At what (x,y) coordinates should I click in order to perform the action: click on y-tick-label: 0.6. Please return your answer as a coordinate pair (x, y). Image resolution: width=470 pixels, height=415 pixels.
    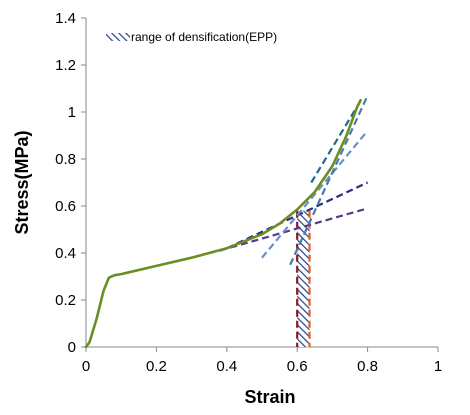
    Looking at the image, I should click on (65, 206).